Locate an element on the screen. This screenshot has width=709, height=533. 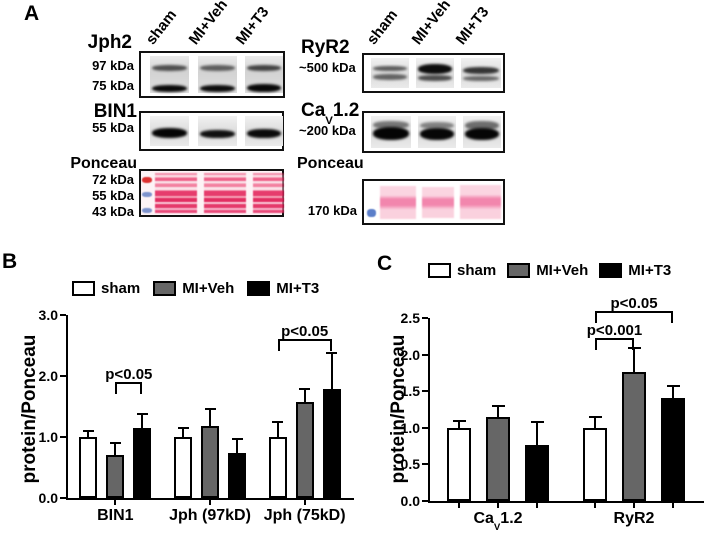
ponceau-left-lane-miveh is located at coordinates (225, 193).